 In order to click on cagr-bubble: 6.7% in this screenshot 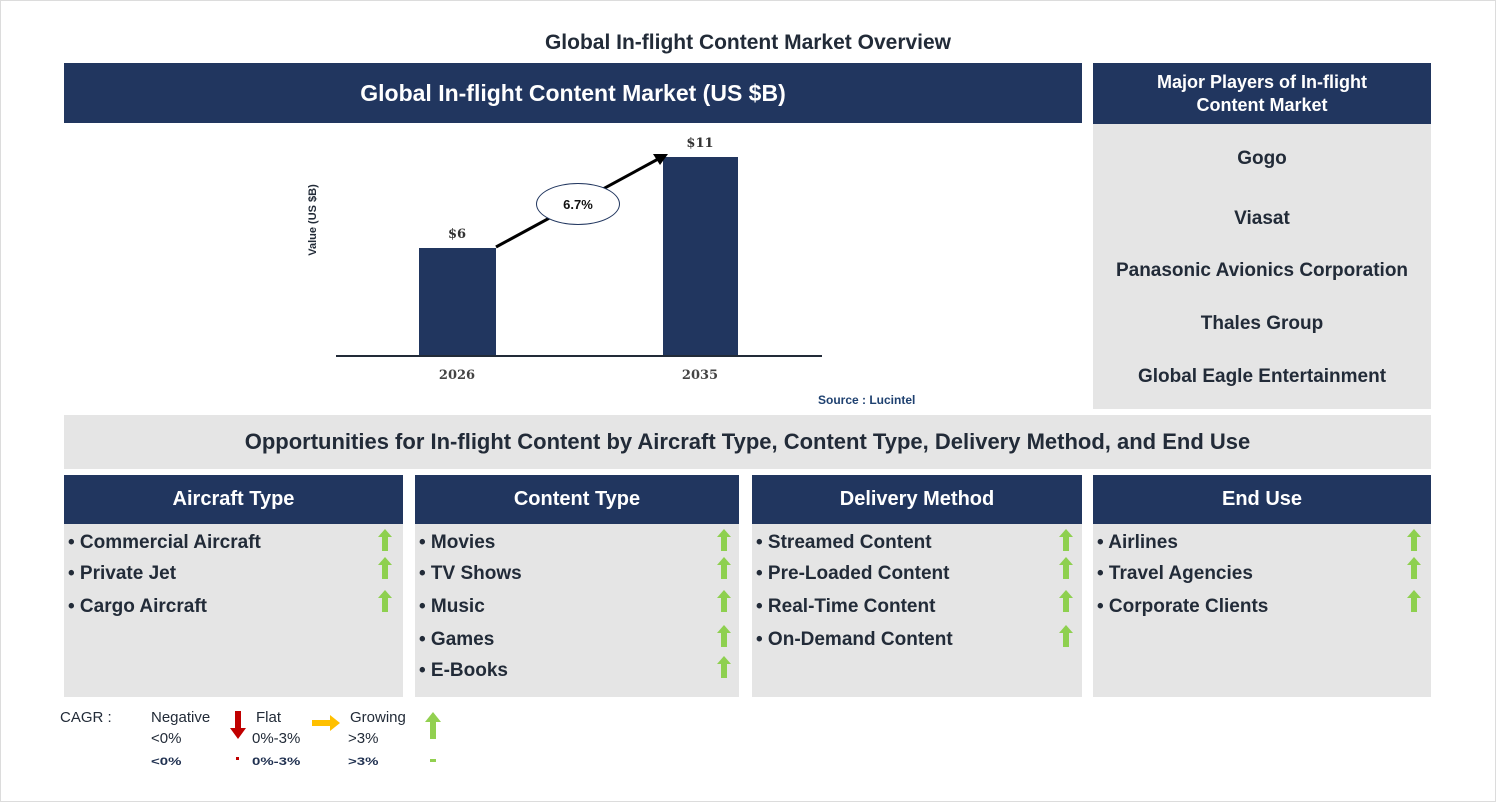, I will do `click(578, 204)`.